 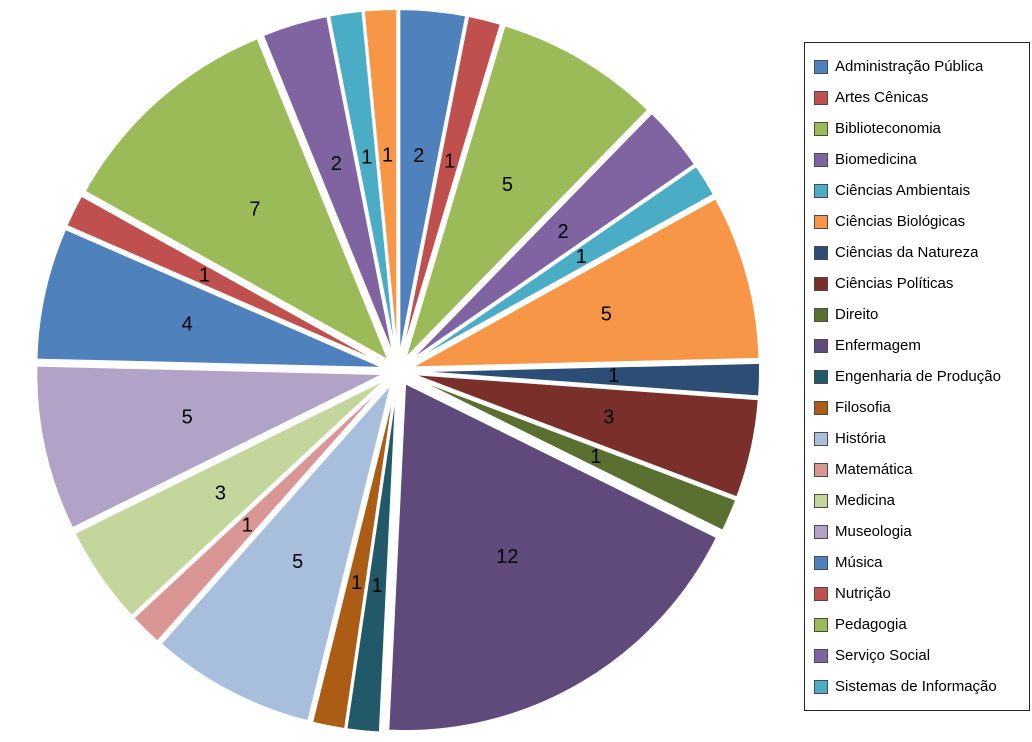 What do you see at coordinates (919, 562) in the screenshot?
I see `legend-item: Música` at bounding box center [919, 562].